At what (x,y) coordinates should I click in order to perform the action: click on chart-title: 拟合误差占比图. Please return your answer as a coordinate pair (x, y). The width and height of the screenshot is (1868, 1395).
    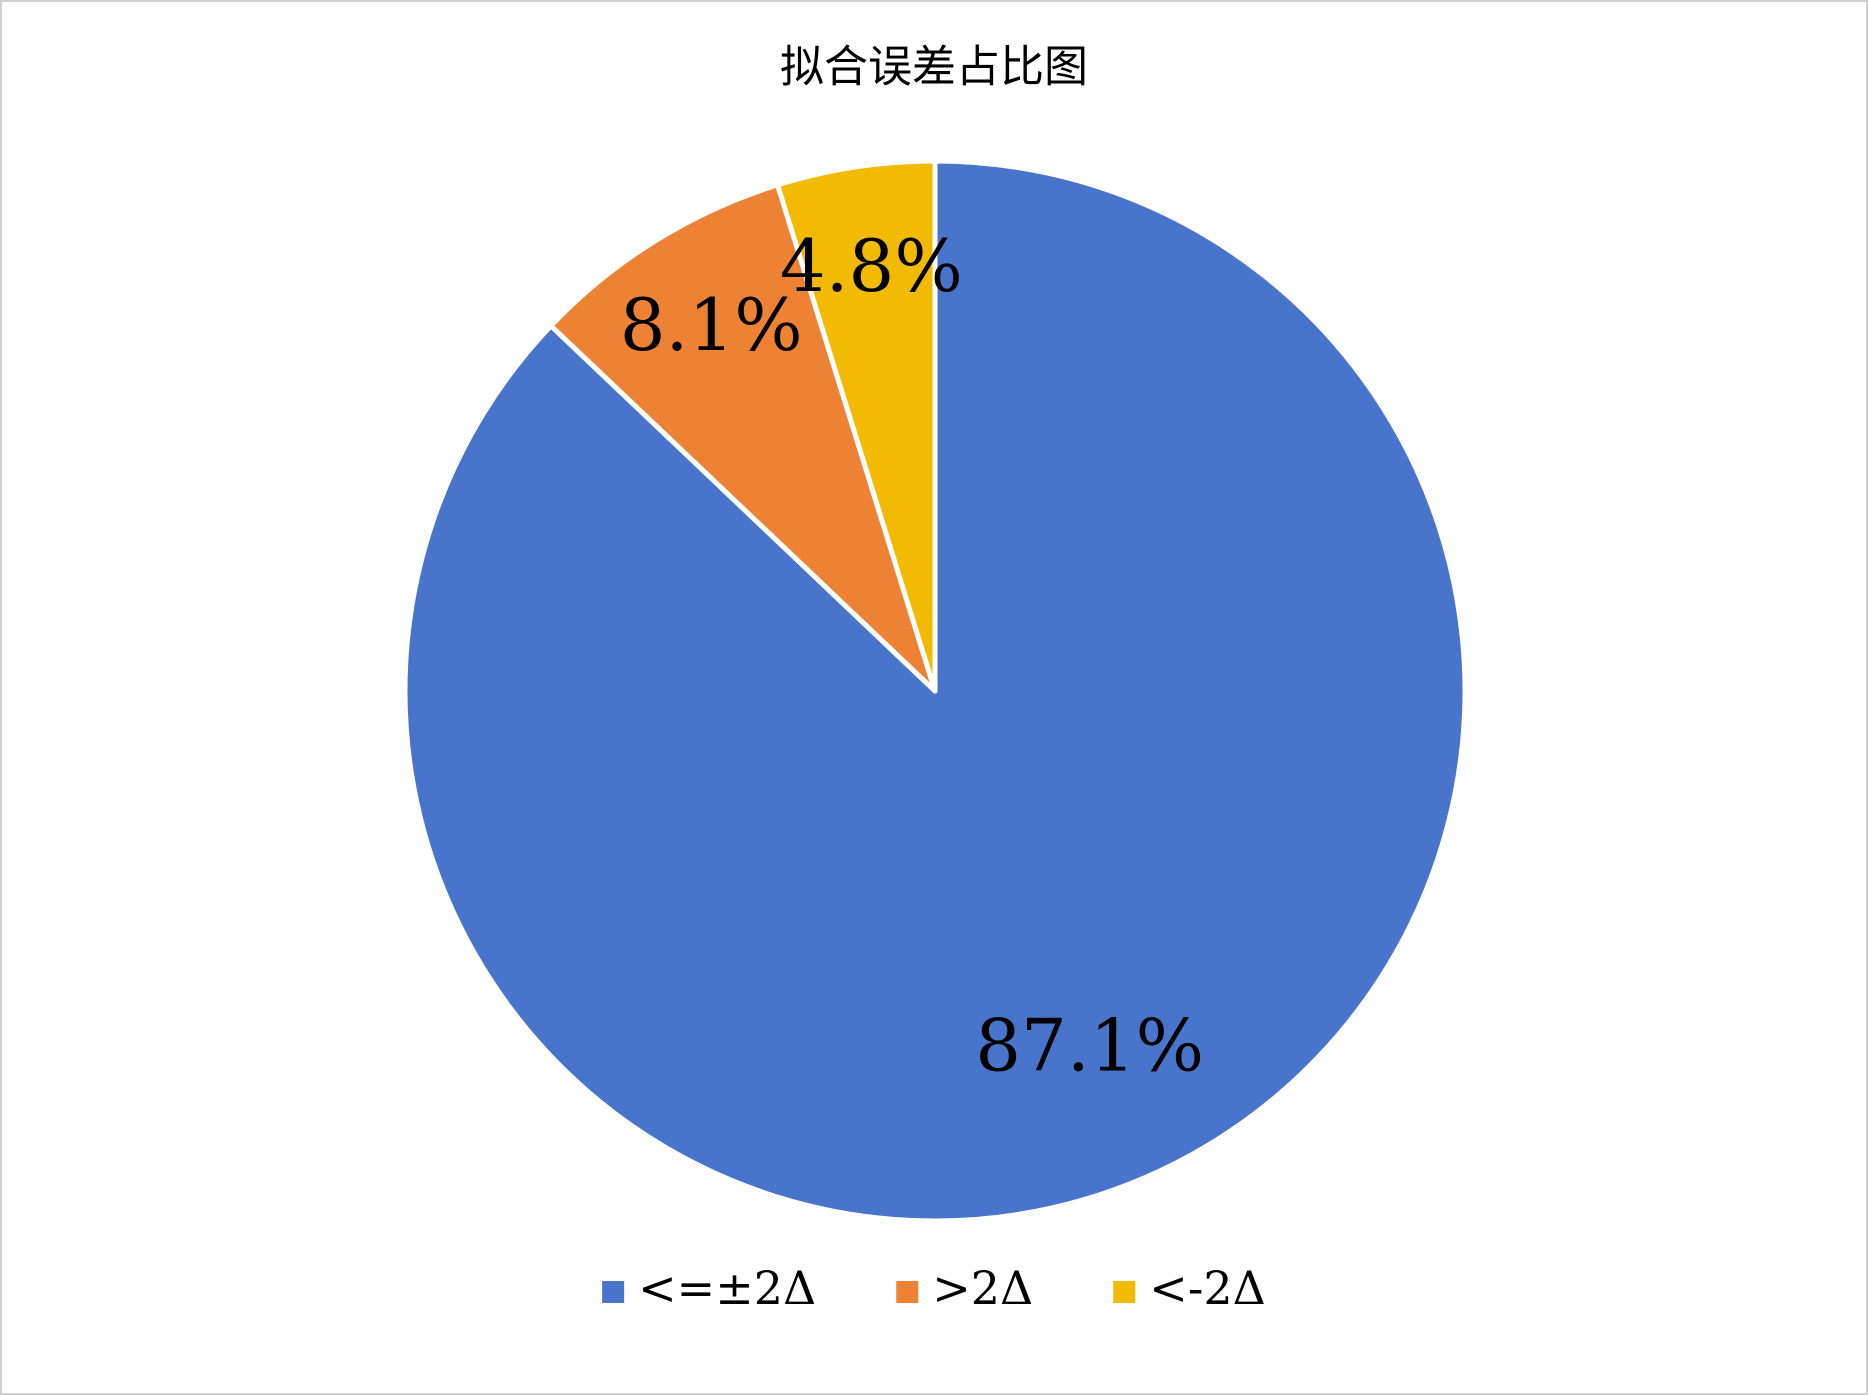
    Looking at the image, I should click on (934, 67).